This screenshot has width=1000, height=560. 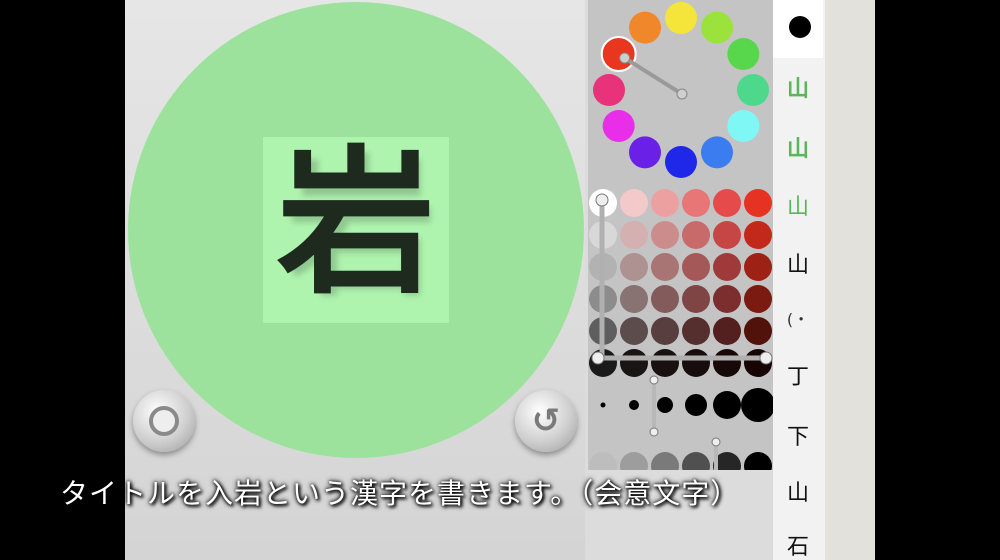 I want to click on kanji-character: 岩, so click(x=356, y=224).